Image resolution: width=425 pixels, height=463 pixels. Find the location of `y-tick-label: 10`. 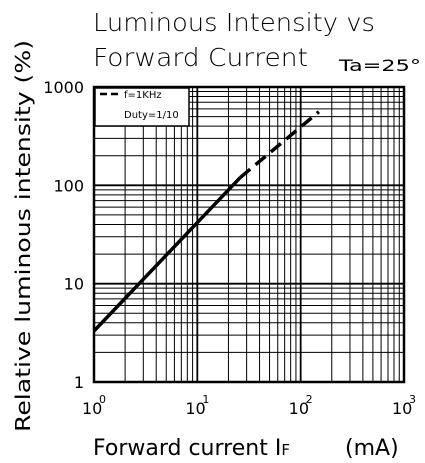

y-tick-label: 10 is located at coordinates (74, 284).